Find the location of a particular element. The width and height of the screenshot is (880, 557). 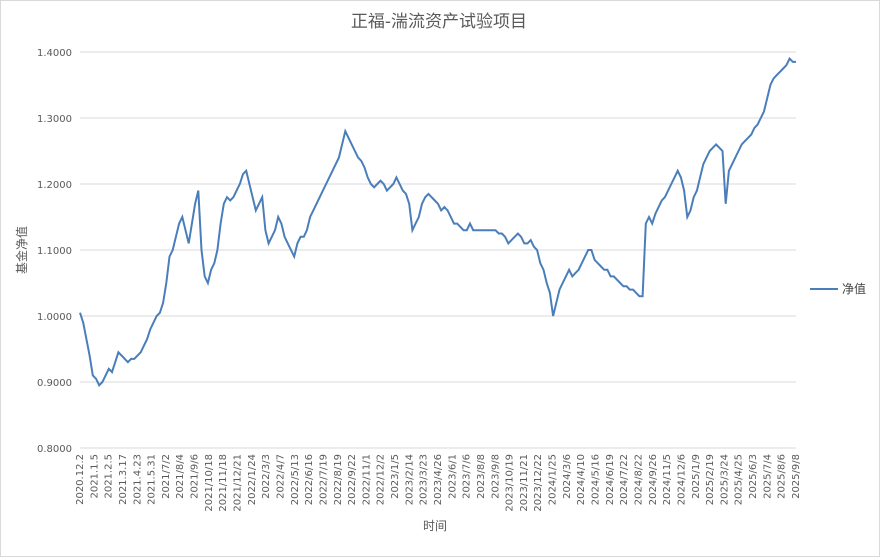

x-tick-label: 2021/8/4 is located at coordinates (180, 476).